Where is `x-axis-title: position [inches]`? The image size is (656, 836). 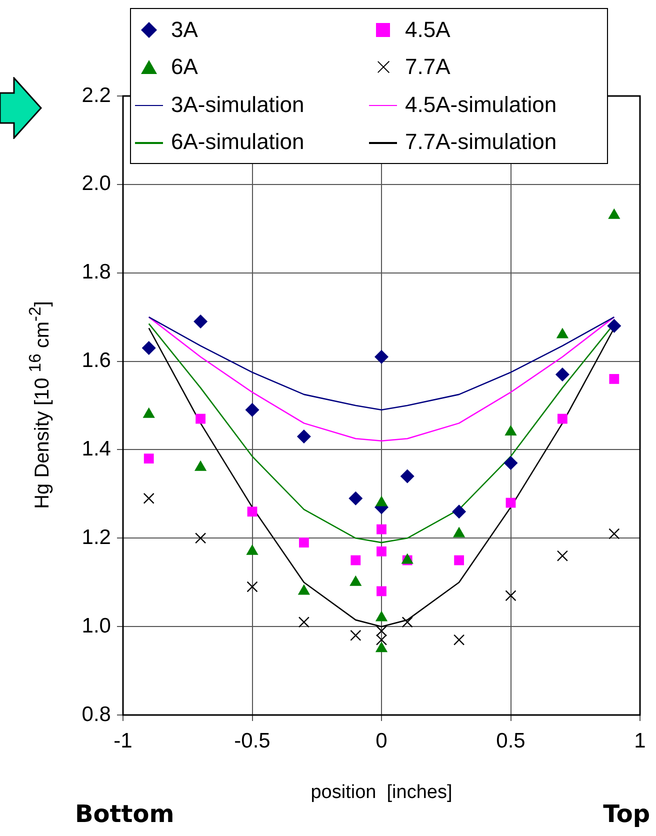
x-axis-title: position [inches] is located at coordinates (381, 792).